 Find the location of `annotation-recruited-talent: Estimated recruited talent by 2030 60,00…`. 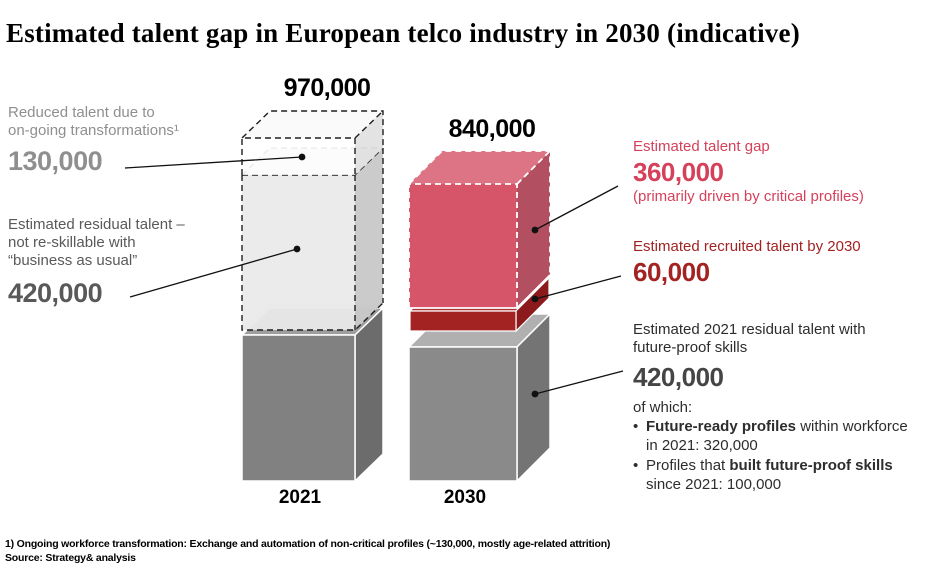

annotation-recruited-talent: Estimated recruited talent by 2030 60,00… is located at coordinates (747, 262).